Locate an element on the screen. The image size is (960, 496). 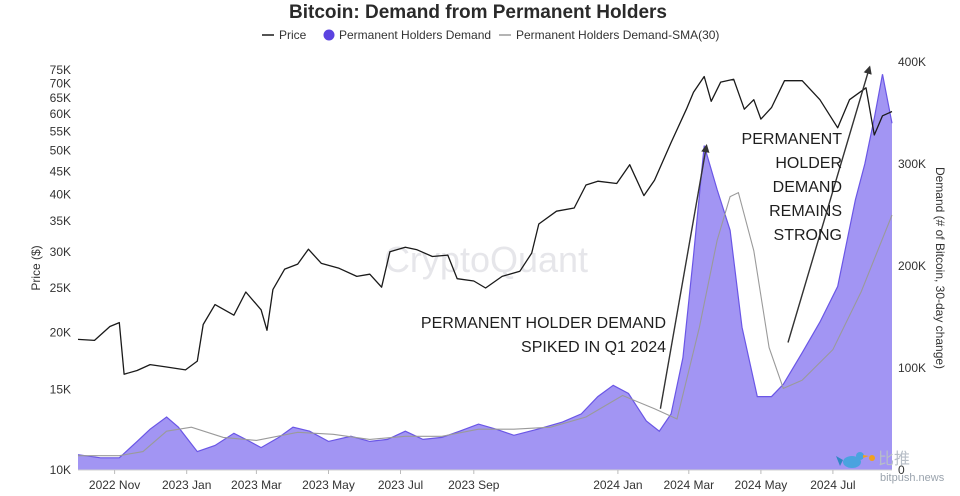
annotation-text-line: HOLDER is located at coordinates (808, 163).